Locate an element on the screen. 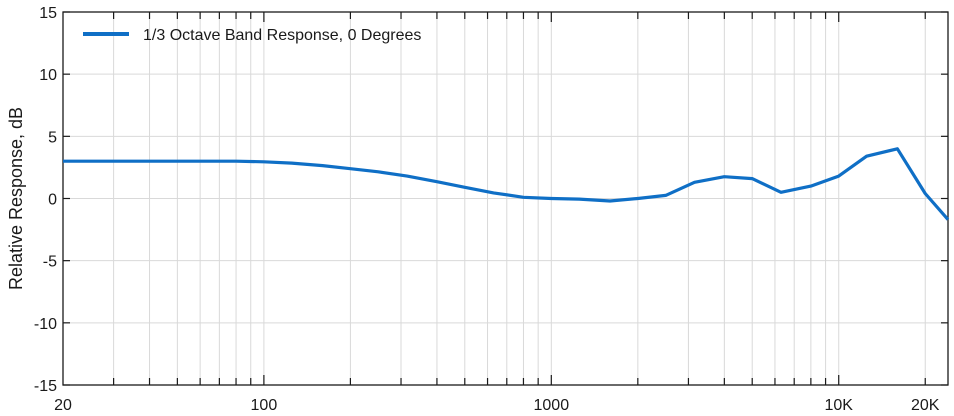 This screenshot has height=416, width=954. x-axis-tick-labels: 20 100 1000 10K 20K is located at coordinates (497, 405).